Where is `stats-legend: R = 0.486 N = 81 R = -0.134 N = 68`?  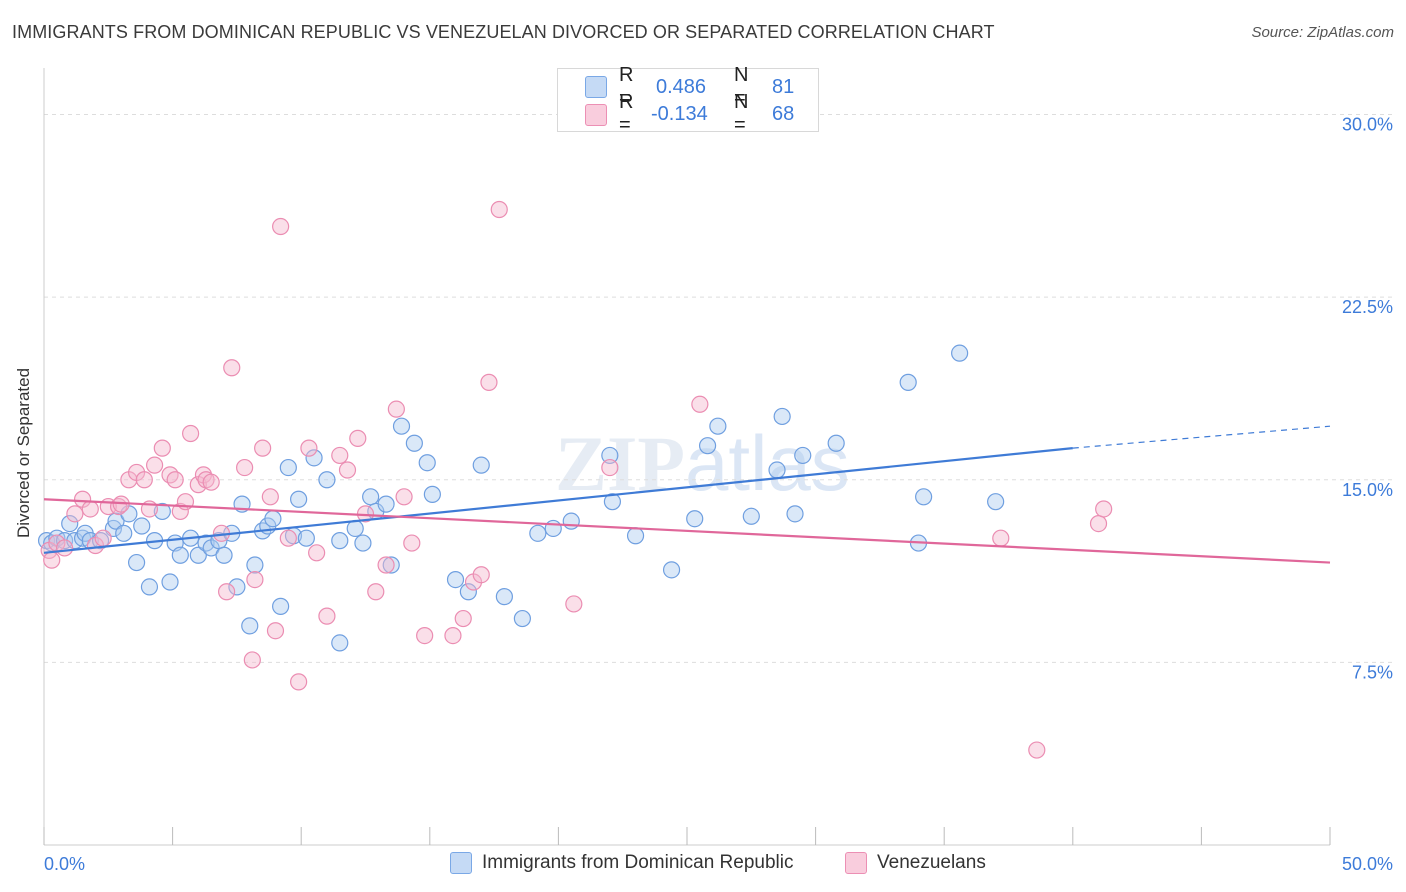
stats-legend: R = 0.486 N = 81 R = -0.134 N = 68 is located at coordinates (688, 100).